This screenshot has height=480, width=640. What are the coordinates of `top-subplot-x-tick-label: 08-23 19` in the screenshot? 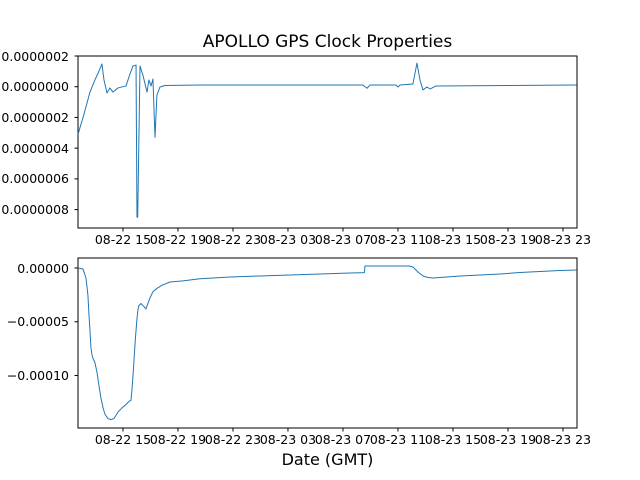 It's located at (508, 239).